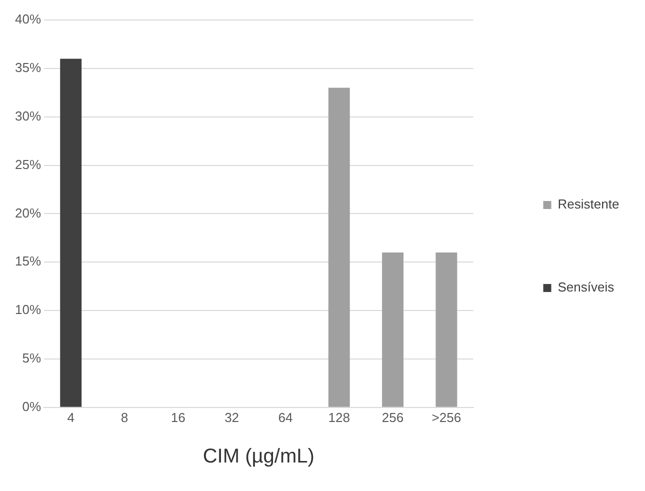 Image resolution: width=645 pixels, height=491 pixels. Describe the element at coordinates (586, 287) in the screenshot. I see `legend-label: Sensíveis` at that location.